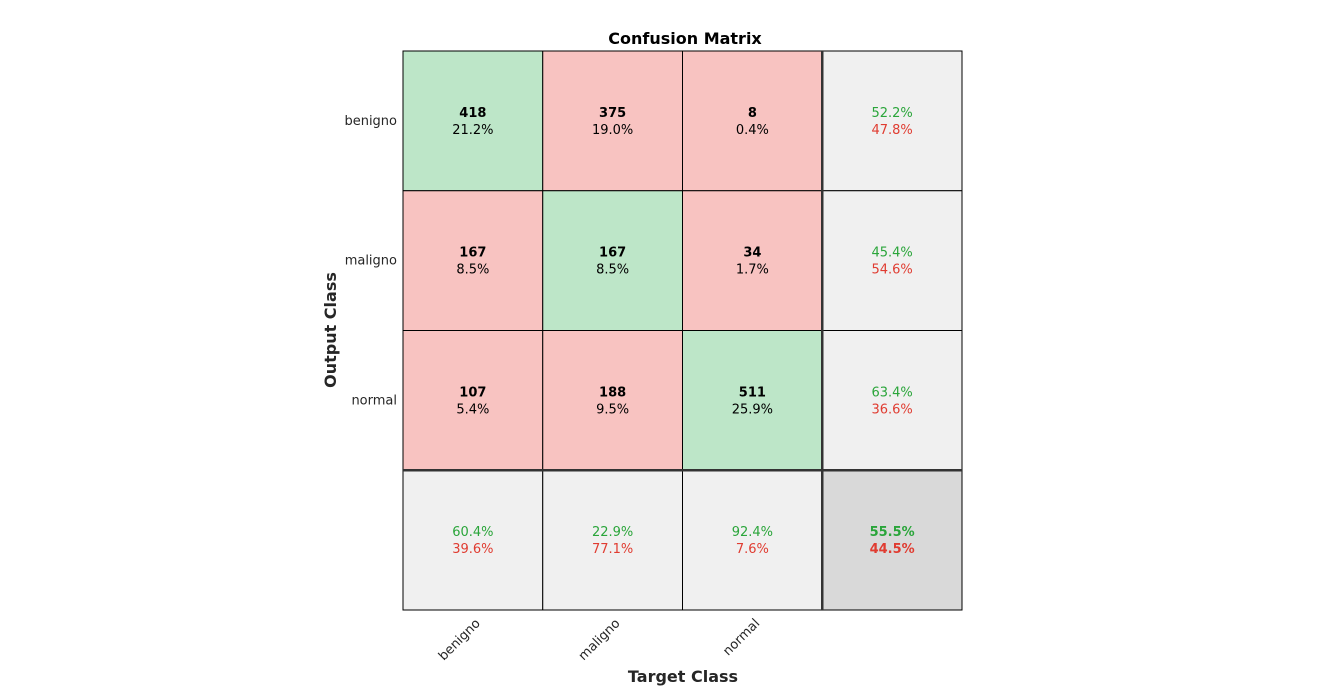 The height and width of the screenshot is (686, 1319). I want to click on cell-percent-label: 0.4%, so click(752, 130).